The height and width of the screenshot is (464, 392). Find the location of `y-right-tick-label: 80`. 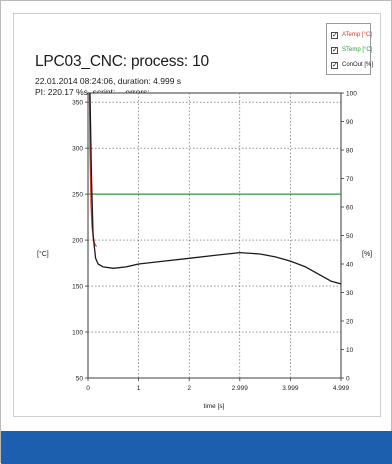

y-right-tick-label: 80 is located at coordinates (350, 151).